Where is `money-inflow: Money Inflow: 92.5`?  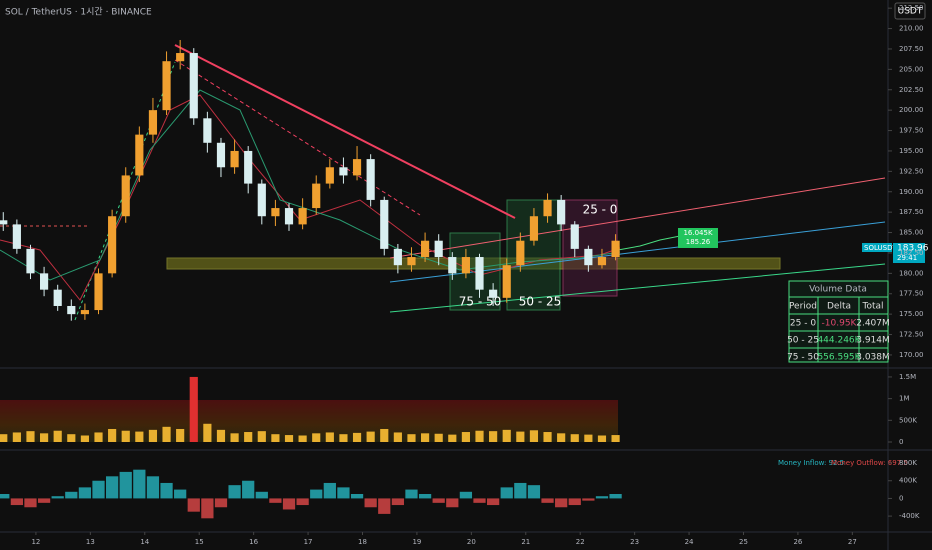
money-inflow: Money Inflow: 92.5 is located at coordinates (811, 463).